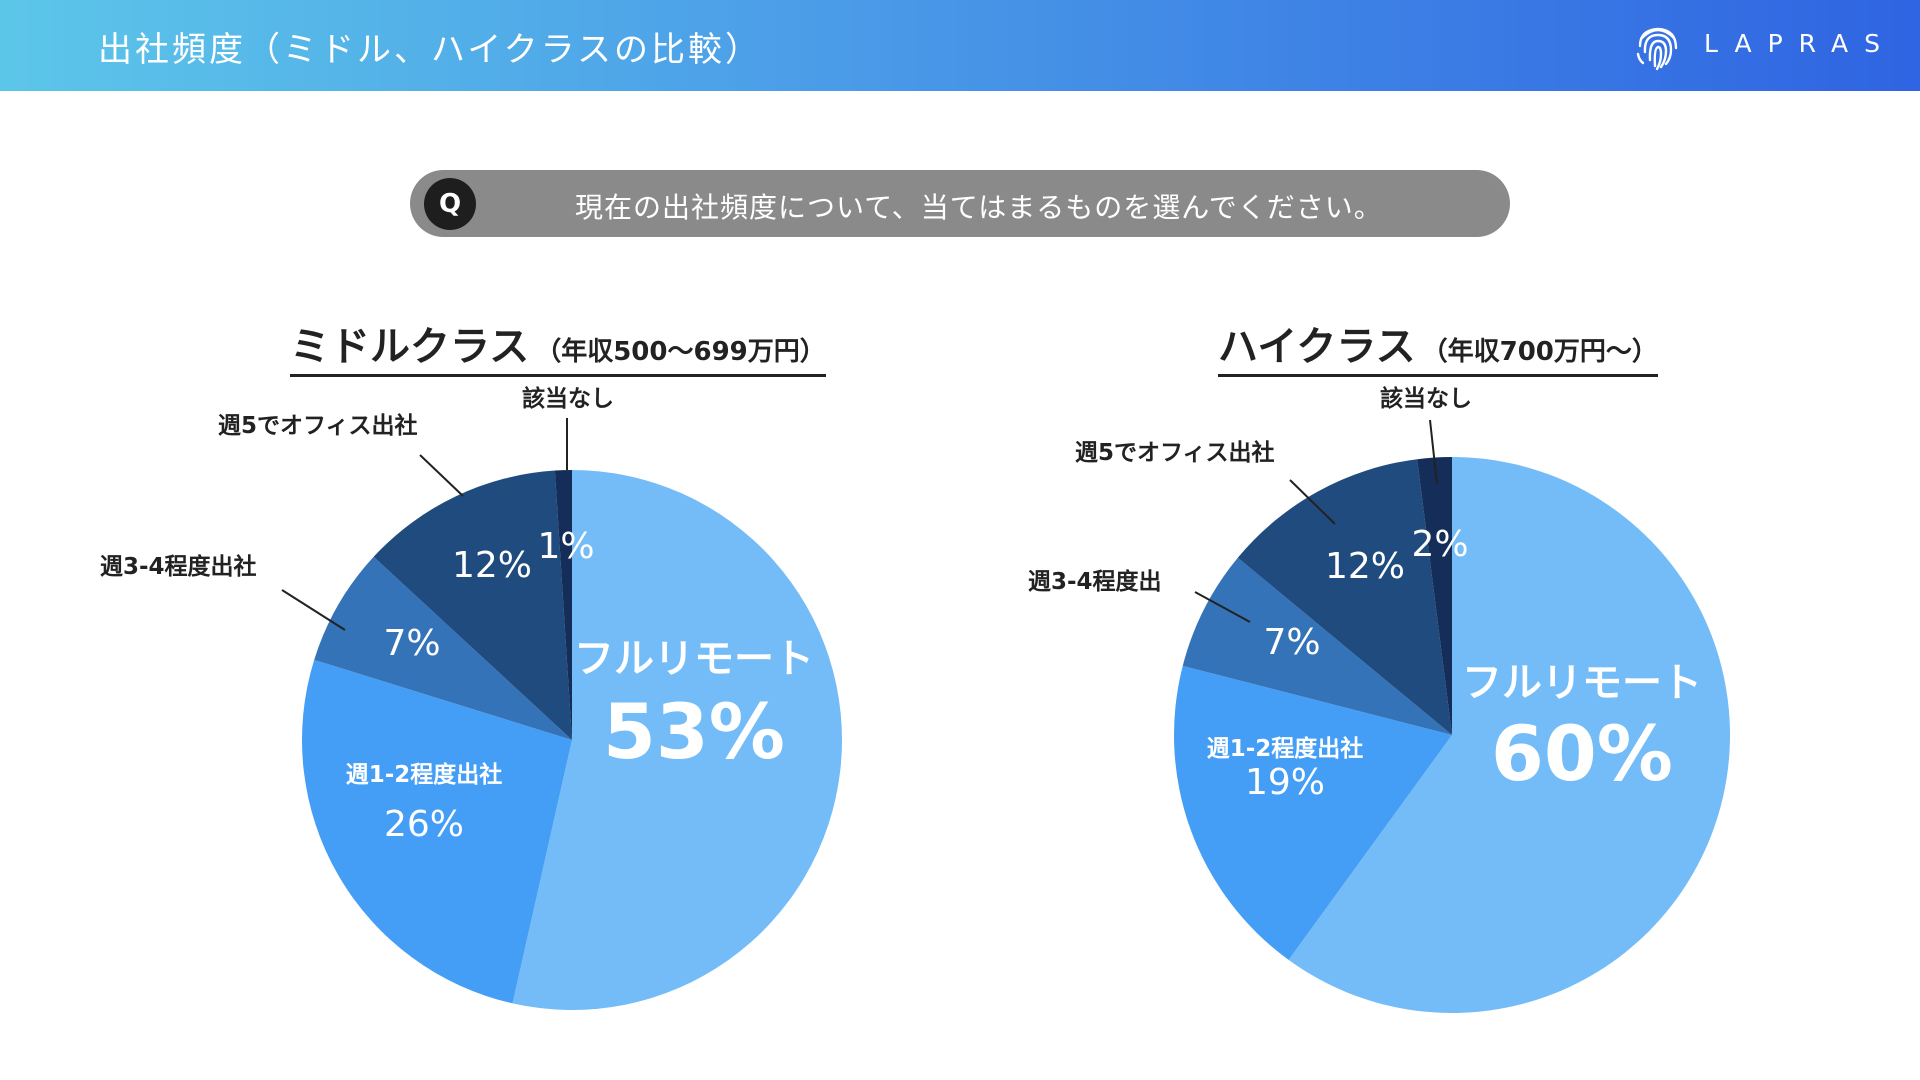  What do you see at coordinates (1175, 452) in the screenshot?
I see `slice-label-high-week-5: 週5でオフィス出社` at bounding box center [1175, 452].